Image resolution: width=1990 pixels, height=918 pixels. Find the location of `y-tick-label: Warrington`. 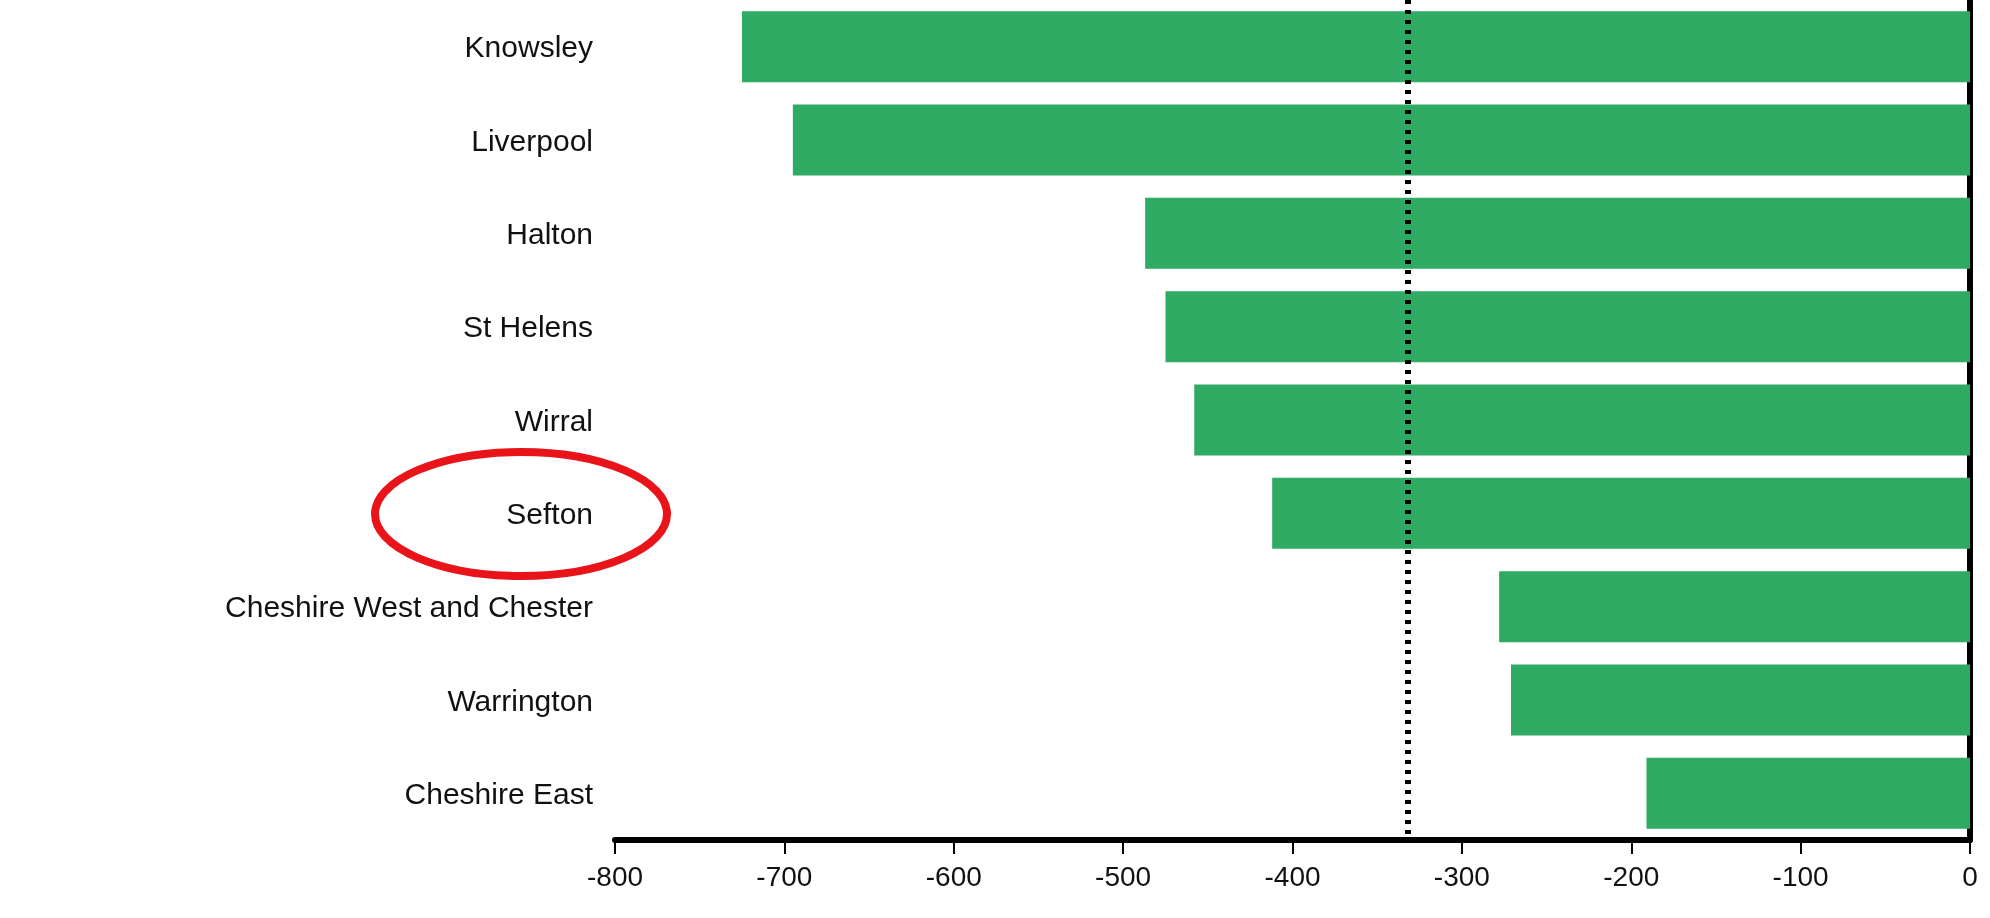

y-tick-label: Warrington is located at coordinates (520, 700).